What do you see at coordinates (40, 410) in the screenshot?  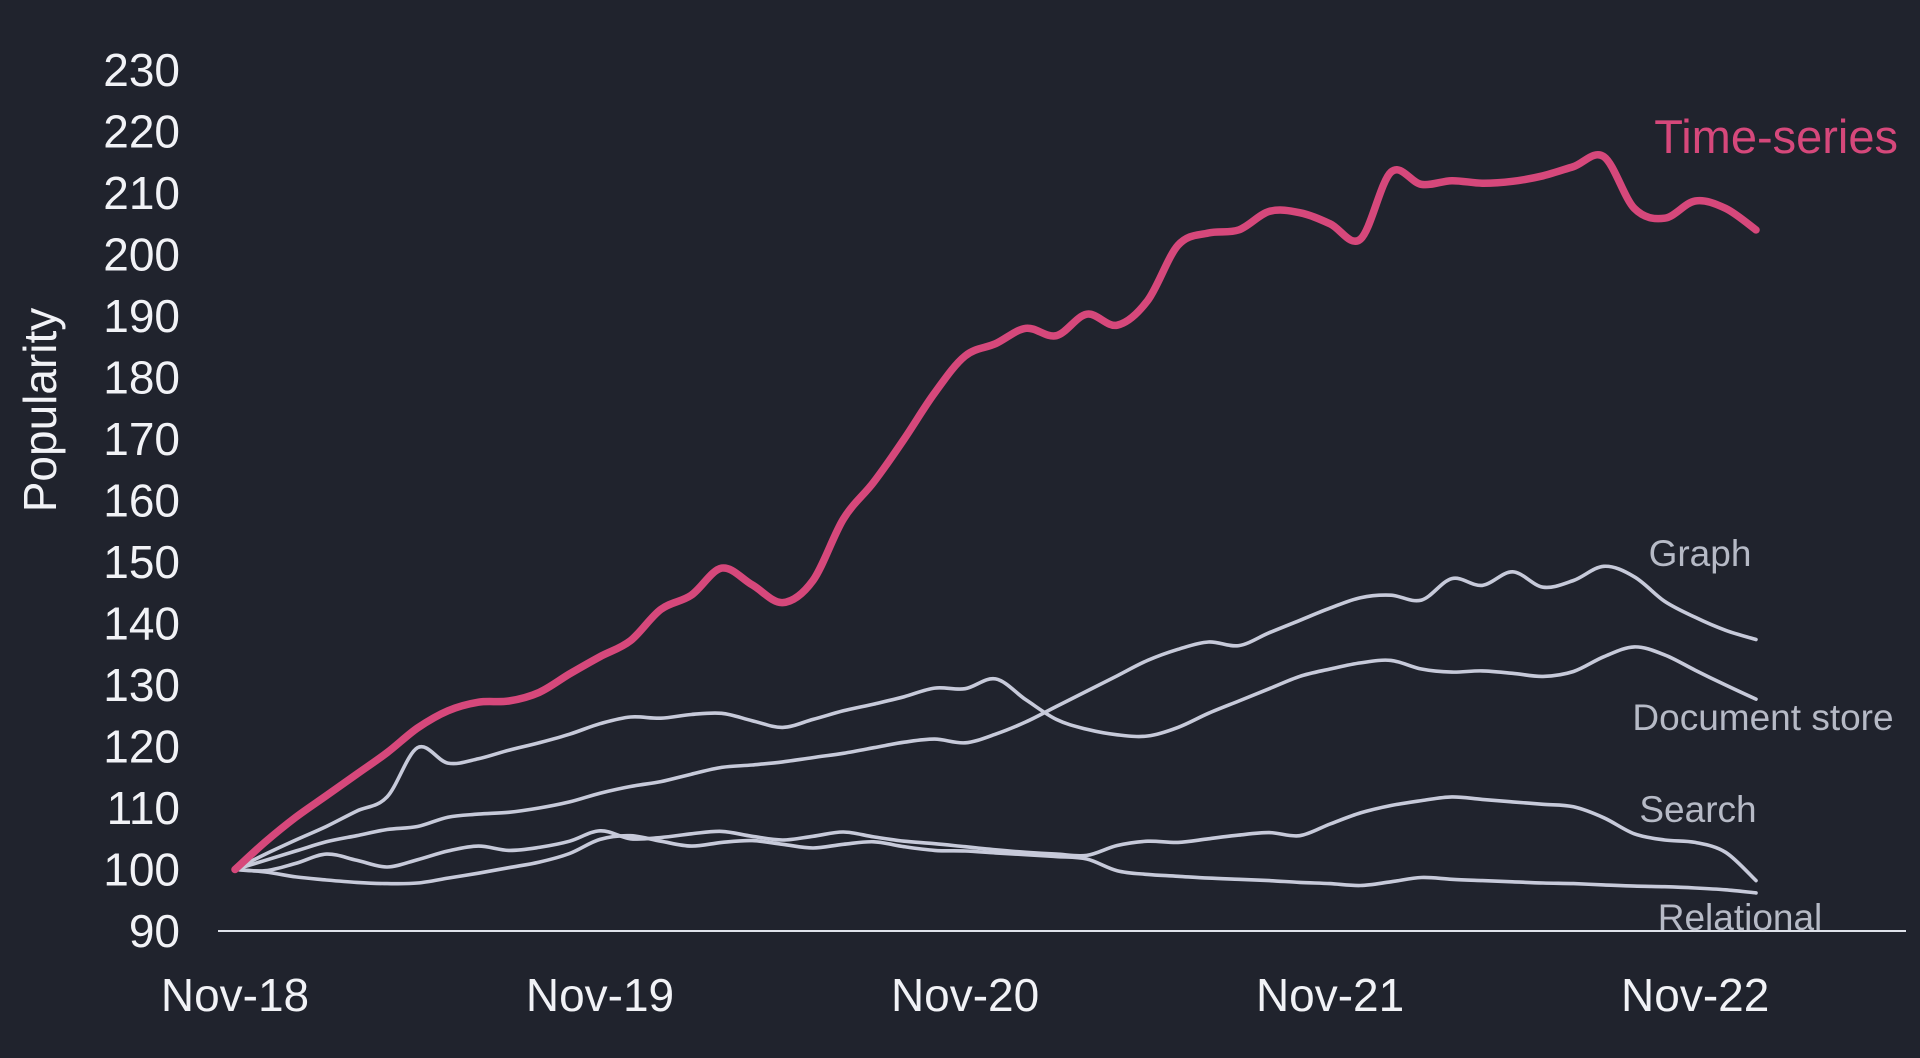 I see `y-axis-title: Popularity` at bounding box center [40, 410].